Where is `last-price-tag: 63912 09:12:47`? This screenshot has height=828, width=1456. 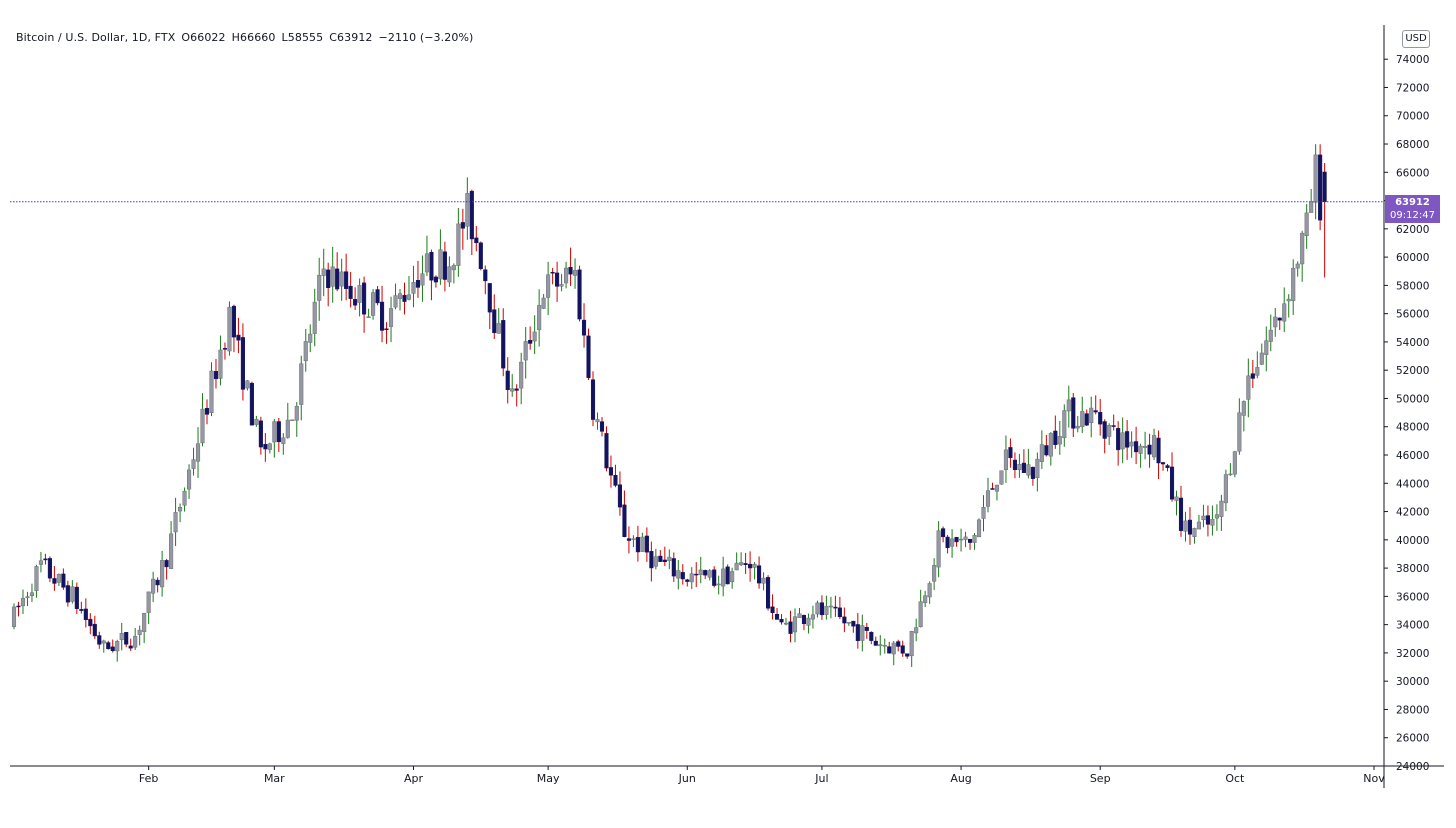 last-price-tag: 63912 09:12:47 is located at coordinates (1412, 208).